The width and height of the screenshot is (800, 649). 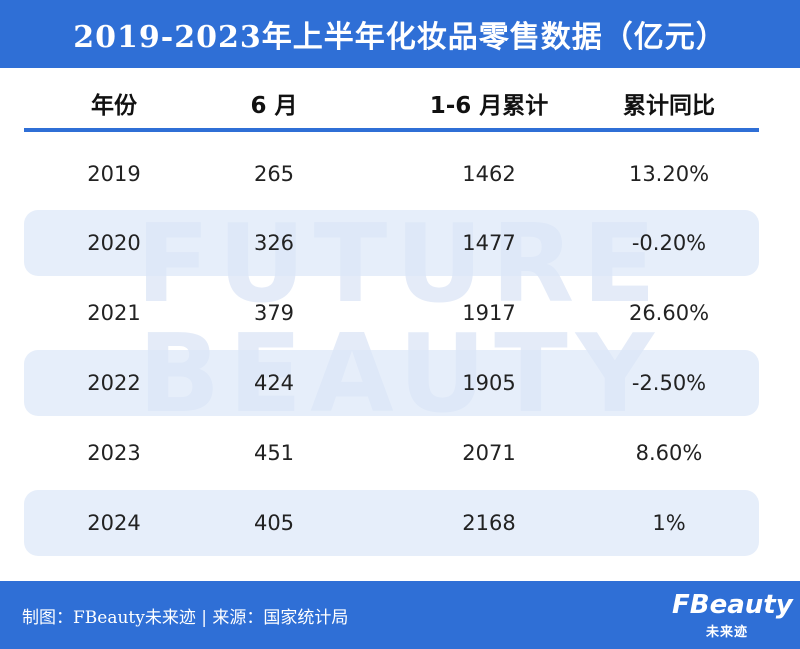 I want to click on header-yoy: 累计同比, so click(x=669, y=106).